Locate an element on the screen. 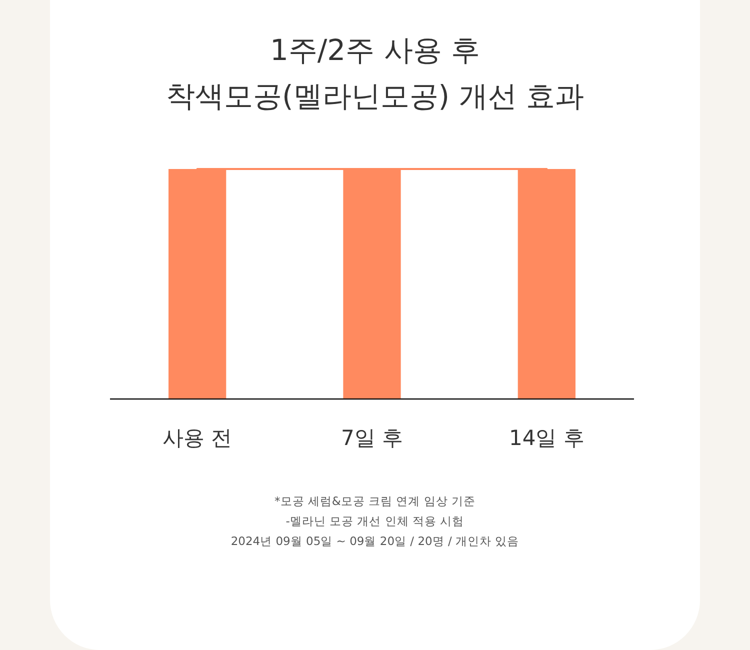 The image size is (750, 650). text: 2024년 09월 05일 ~ 09월 20일 / 20명 / 개인차 있음 is located at coordinates (375, 541).